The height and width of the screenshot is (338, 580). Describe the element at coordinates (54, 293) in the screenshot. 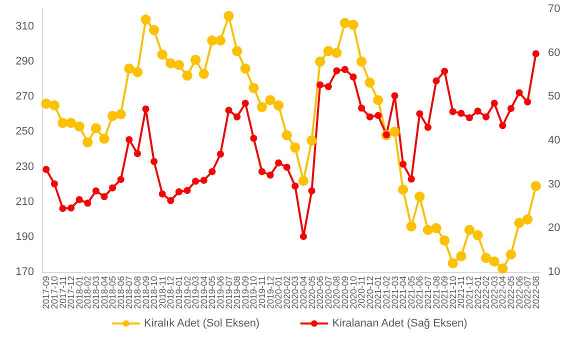

I see `x-tick-label: 2017-10` at that location.